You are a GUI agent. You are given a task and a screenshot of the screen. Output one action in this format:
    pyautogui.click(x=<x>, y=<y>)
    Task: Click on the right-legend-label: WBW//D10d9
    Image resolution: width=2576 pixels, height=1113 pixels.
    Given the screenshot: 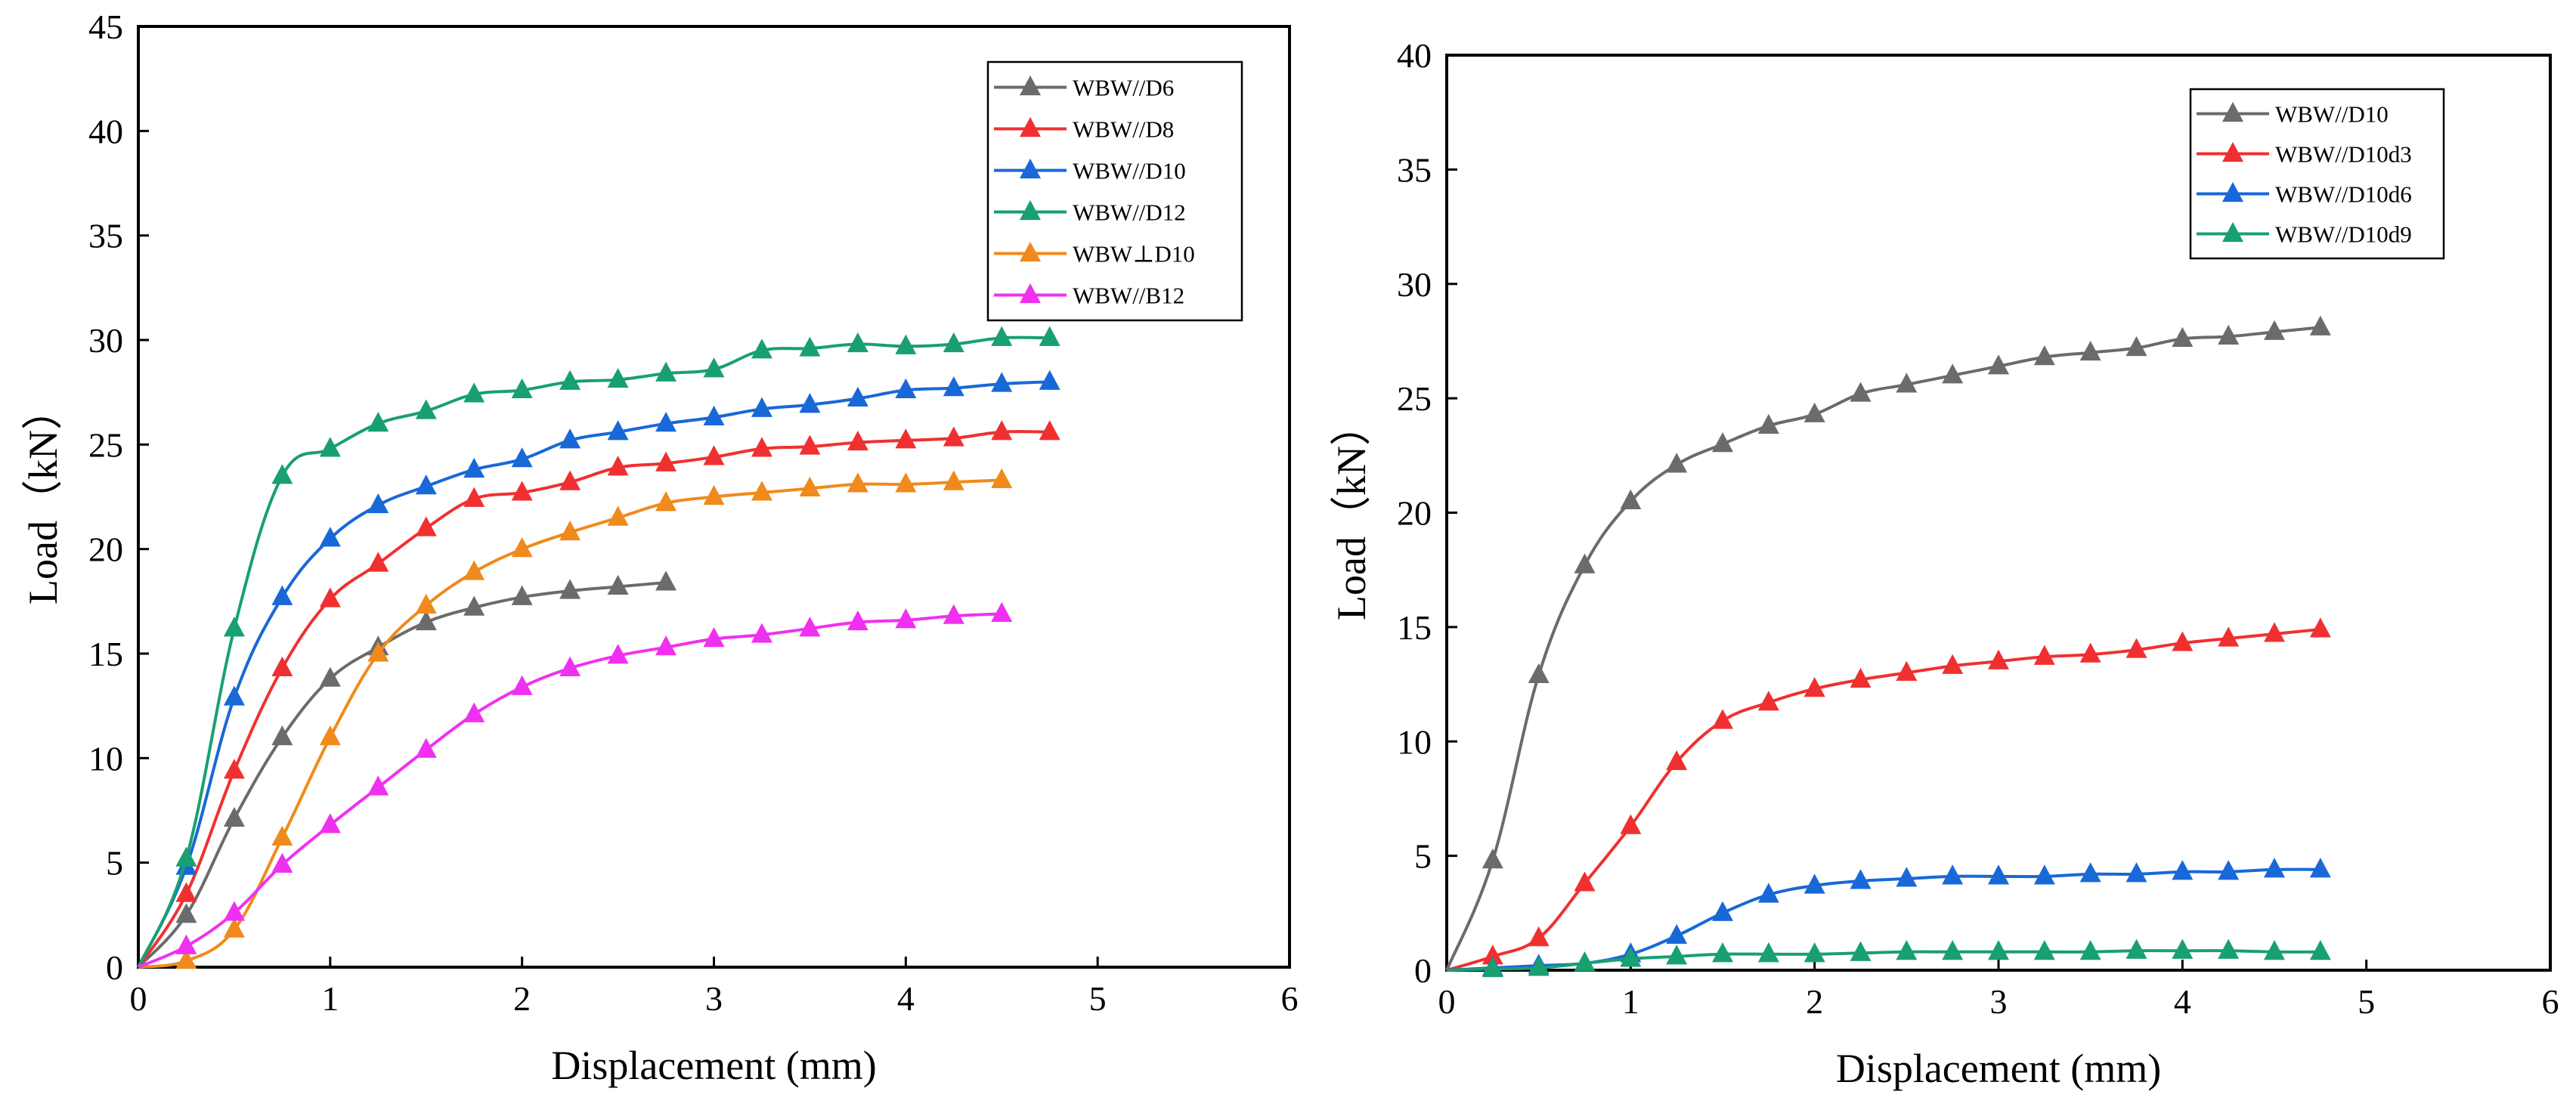 What is the action you would take?
    pyautogui.click(x=2343, y=234)
    